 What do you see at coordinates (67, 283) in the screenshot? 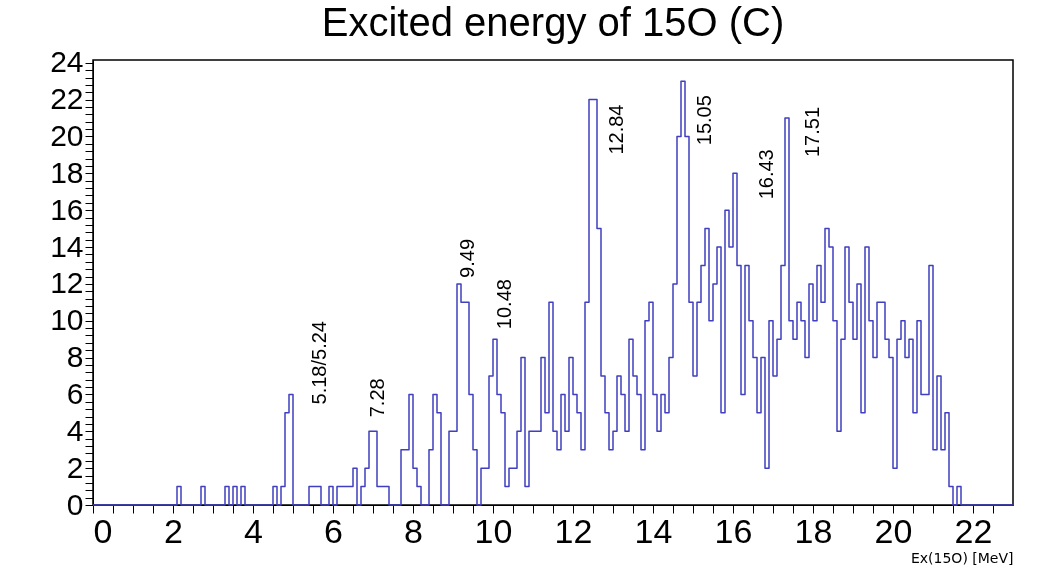
I see `y-tick-label: 12` at bounding box center [67, 283].